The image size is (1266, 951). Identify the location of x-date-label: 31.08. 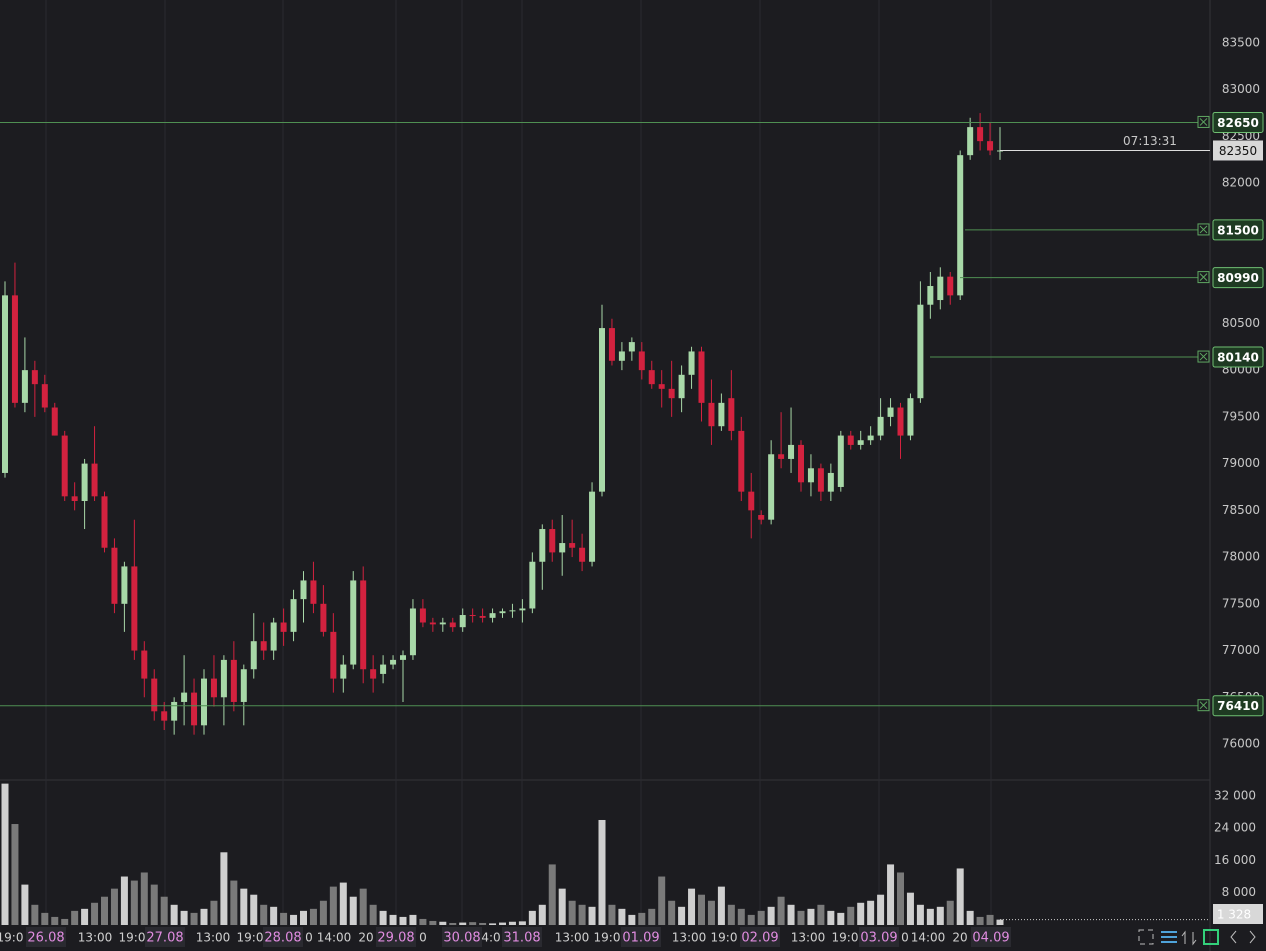
(521, 938).